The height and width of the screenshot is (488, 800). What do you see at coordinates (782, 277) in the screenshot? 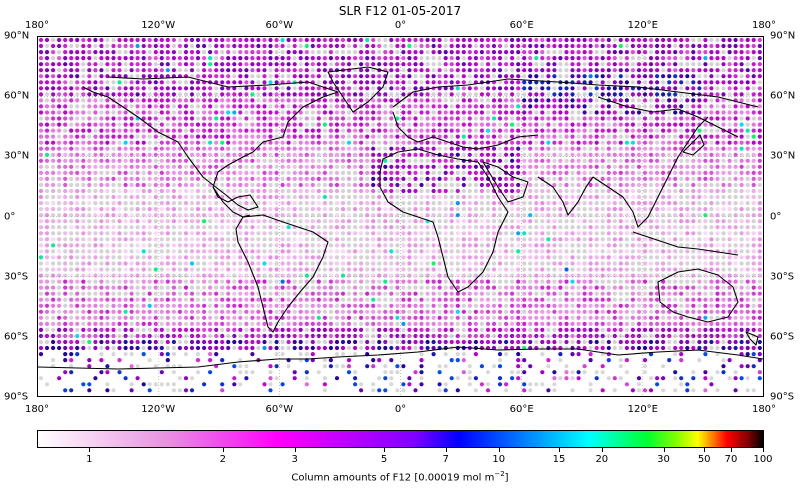
I see `lat-label-right: 30°S` at bounding box center [782, 277].